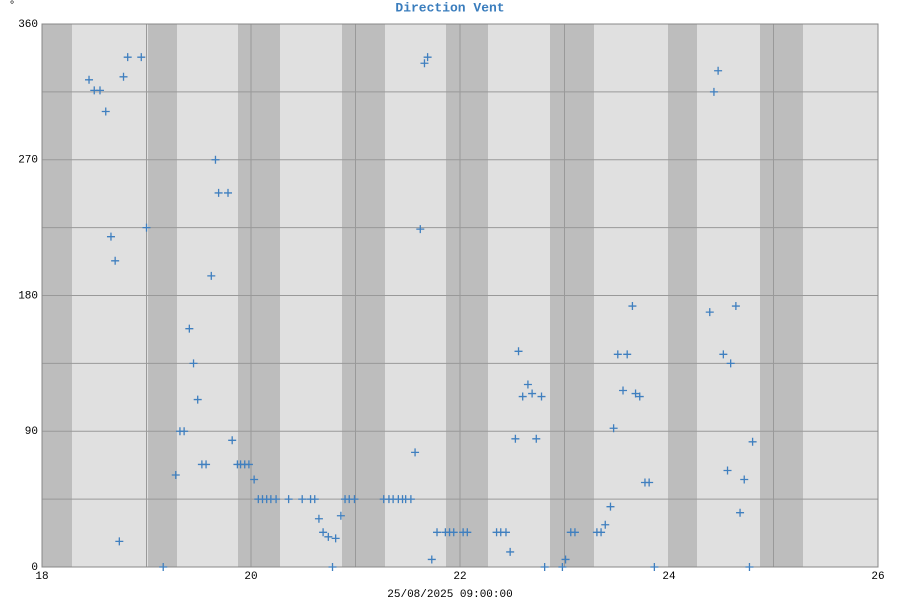 The height and width of the screenshot is (600, 900). What do you see at coordinates (12, 6) in the screenshot?
I see `y-axis-label: °` at bounding box center [12, 6].